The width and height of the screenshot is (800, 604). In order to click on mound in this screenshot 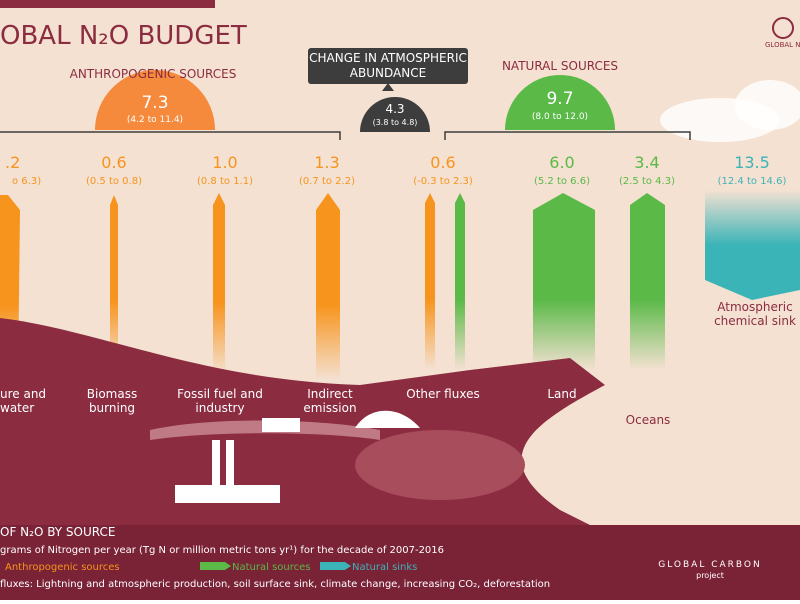, I will do `click(387, 419)`.